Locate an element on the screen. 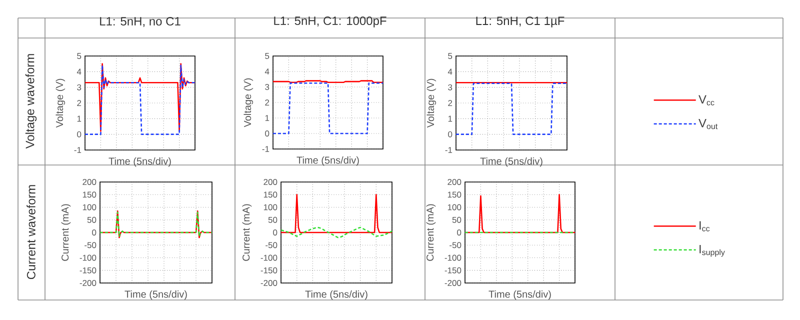  legend-label: I$_{supply}$ is located at coordinates (712, 251).